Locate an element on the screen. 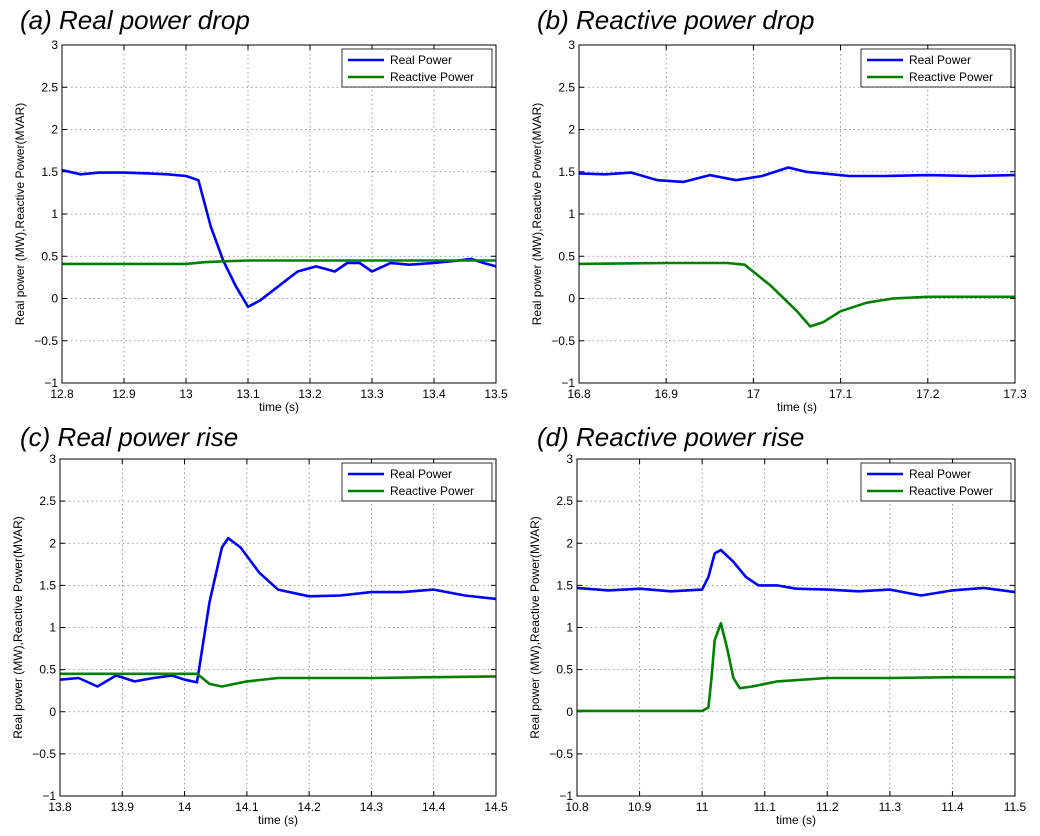  x-tick-label: 12.9 is located at coordinates (124, 394).